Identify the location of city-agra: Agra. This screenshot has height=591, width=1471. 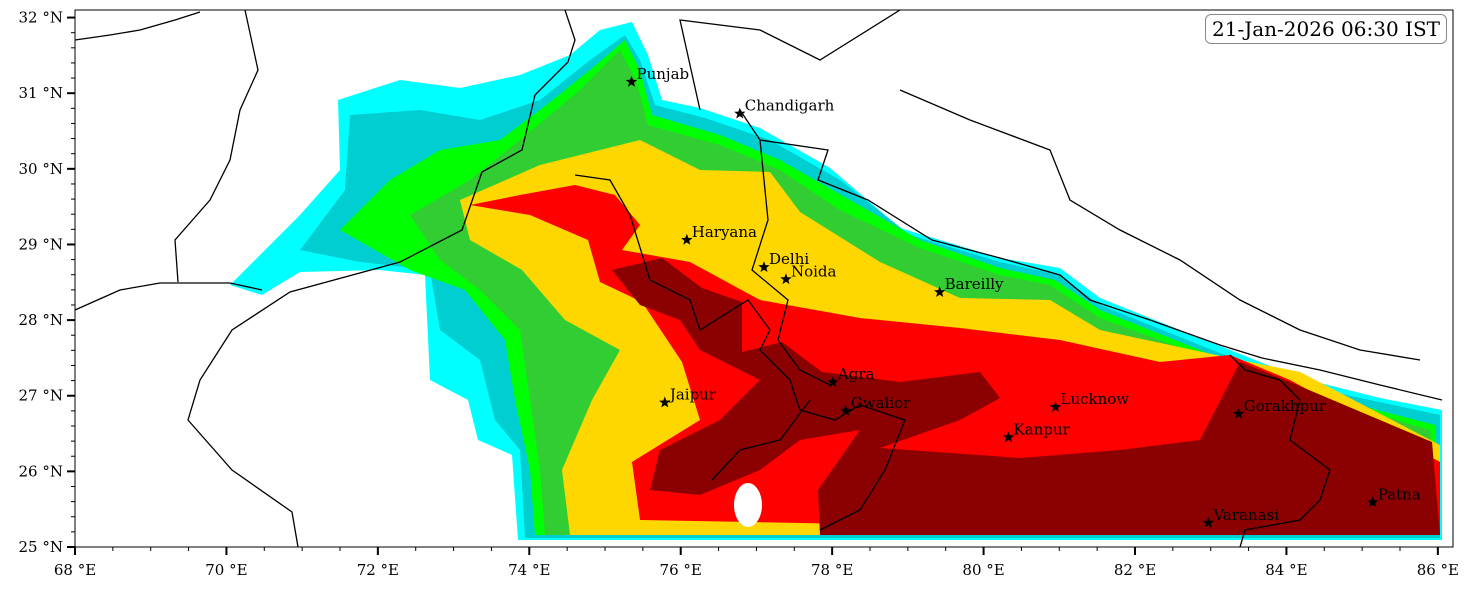
(851, 376).